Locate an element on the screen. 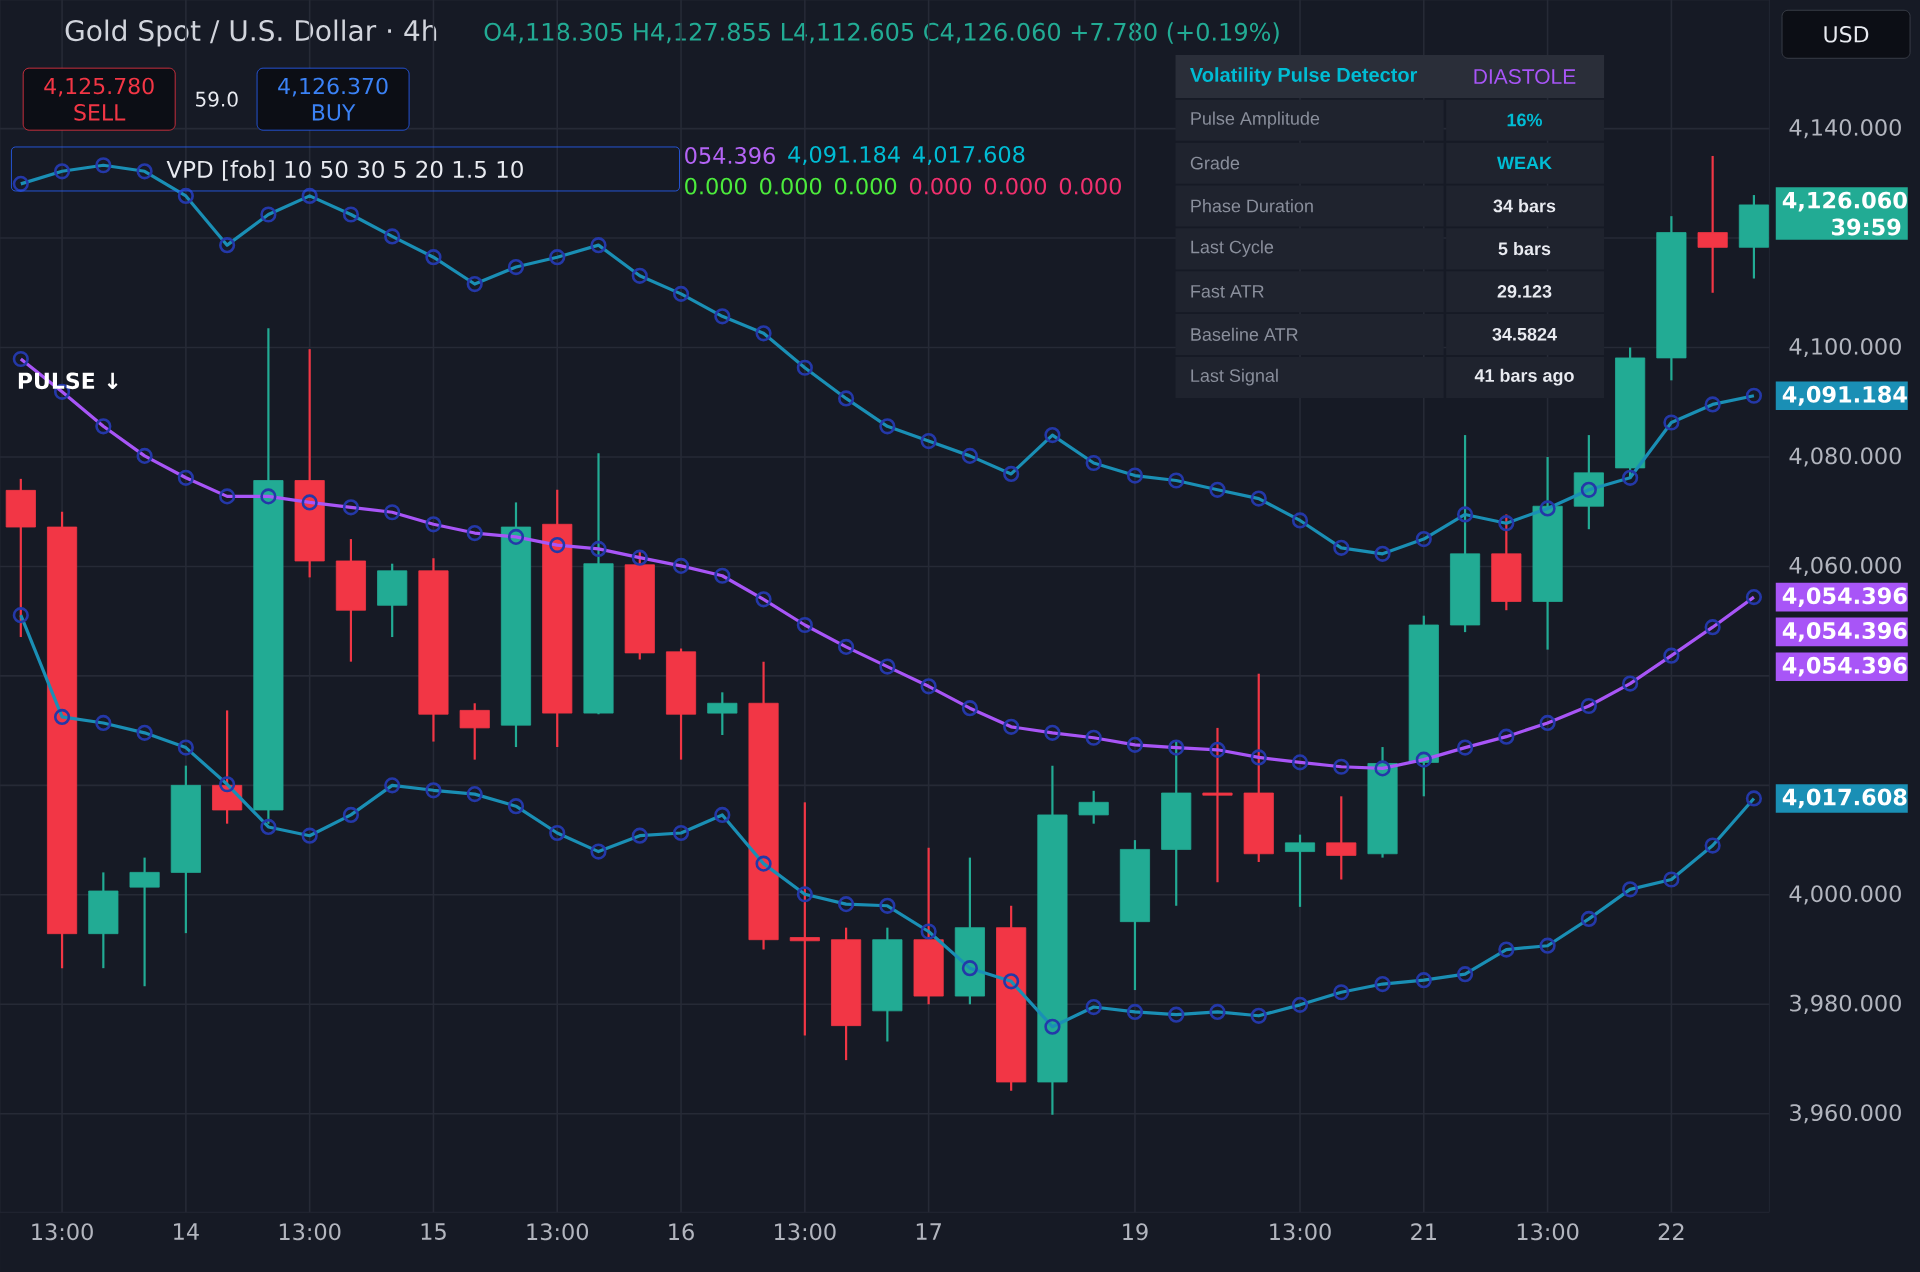 Image resolution: width=1920 pixels, height=1272 pixels. annotation: 59.0 is located at coordinates (217, 99).